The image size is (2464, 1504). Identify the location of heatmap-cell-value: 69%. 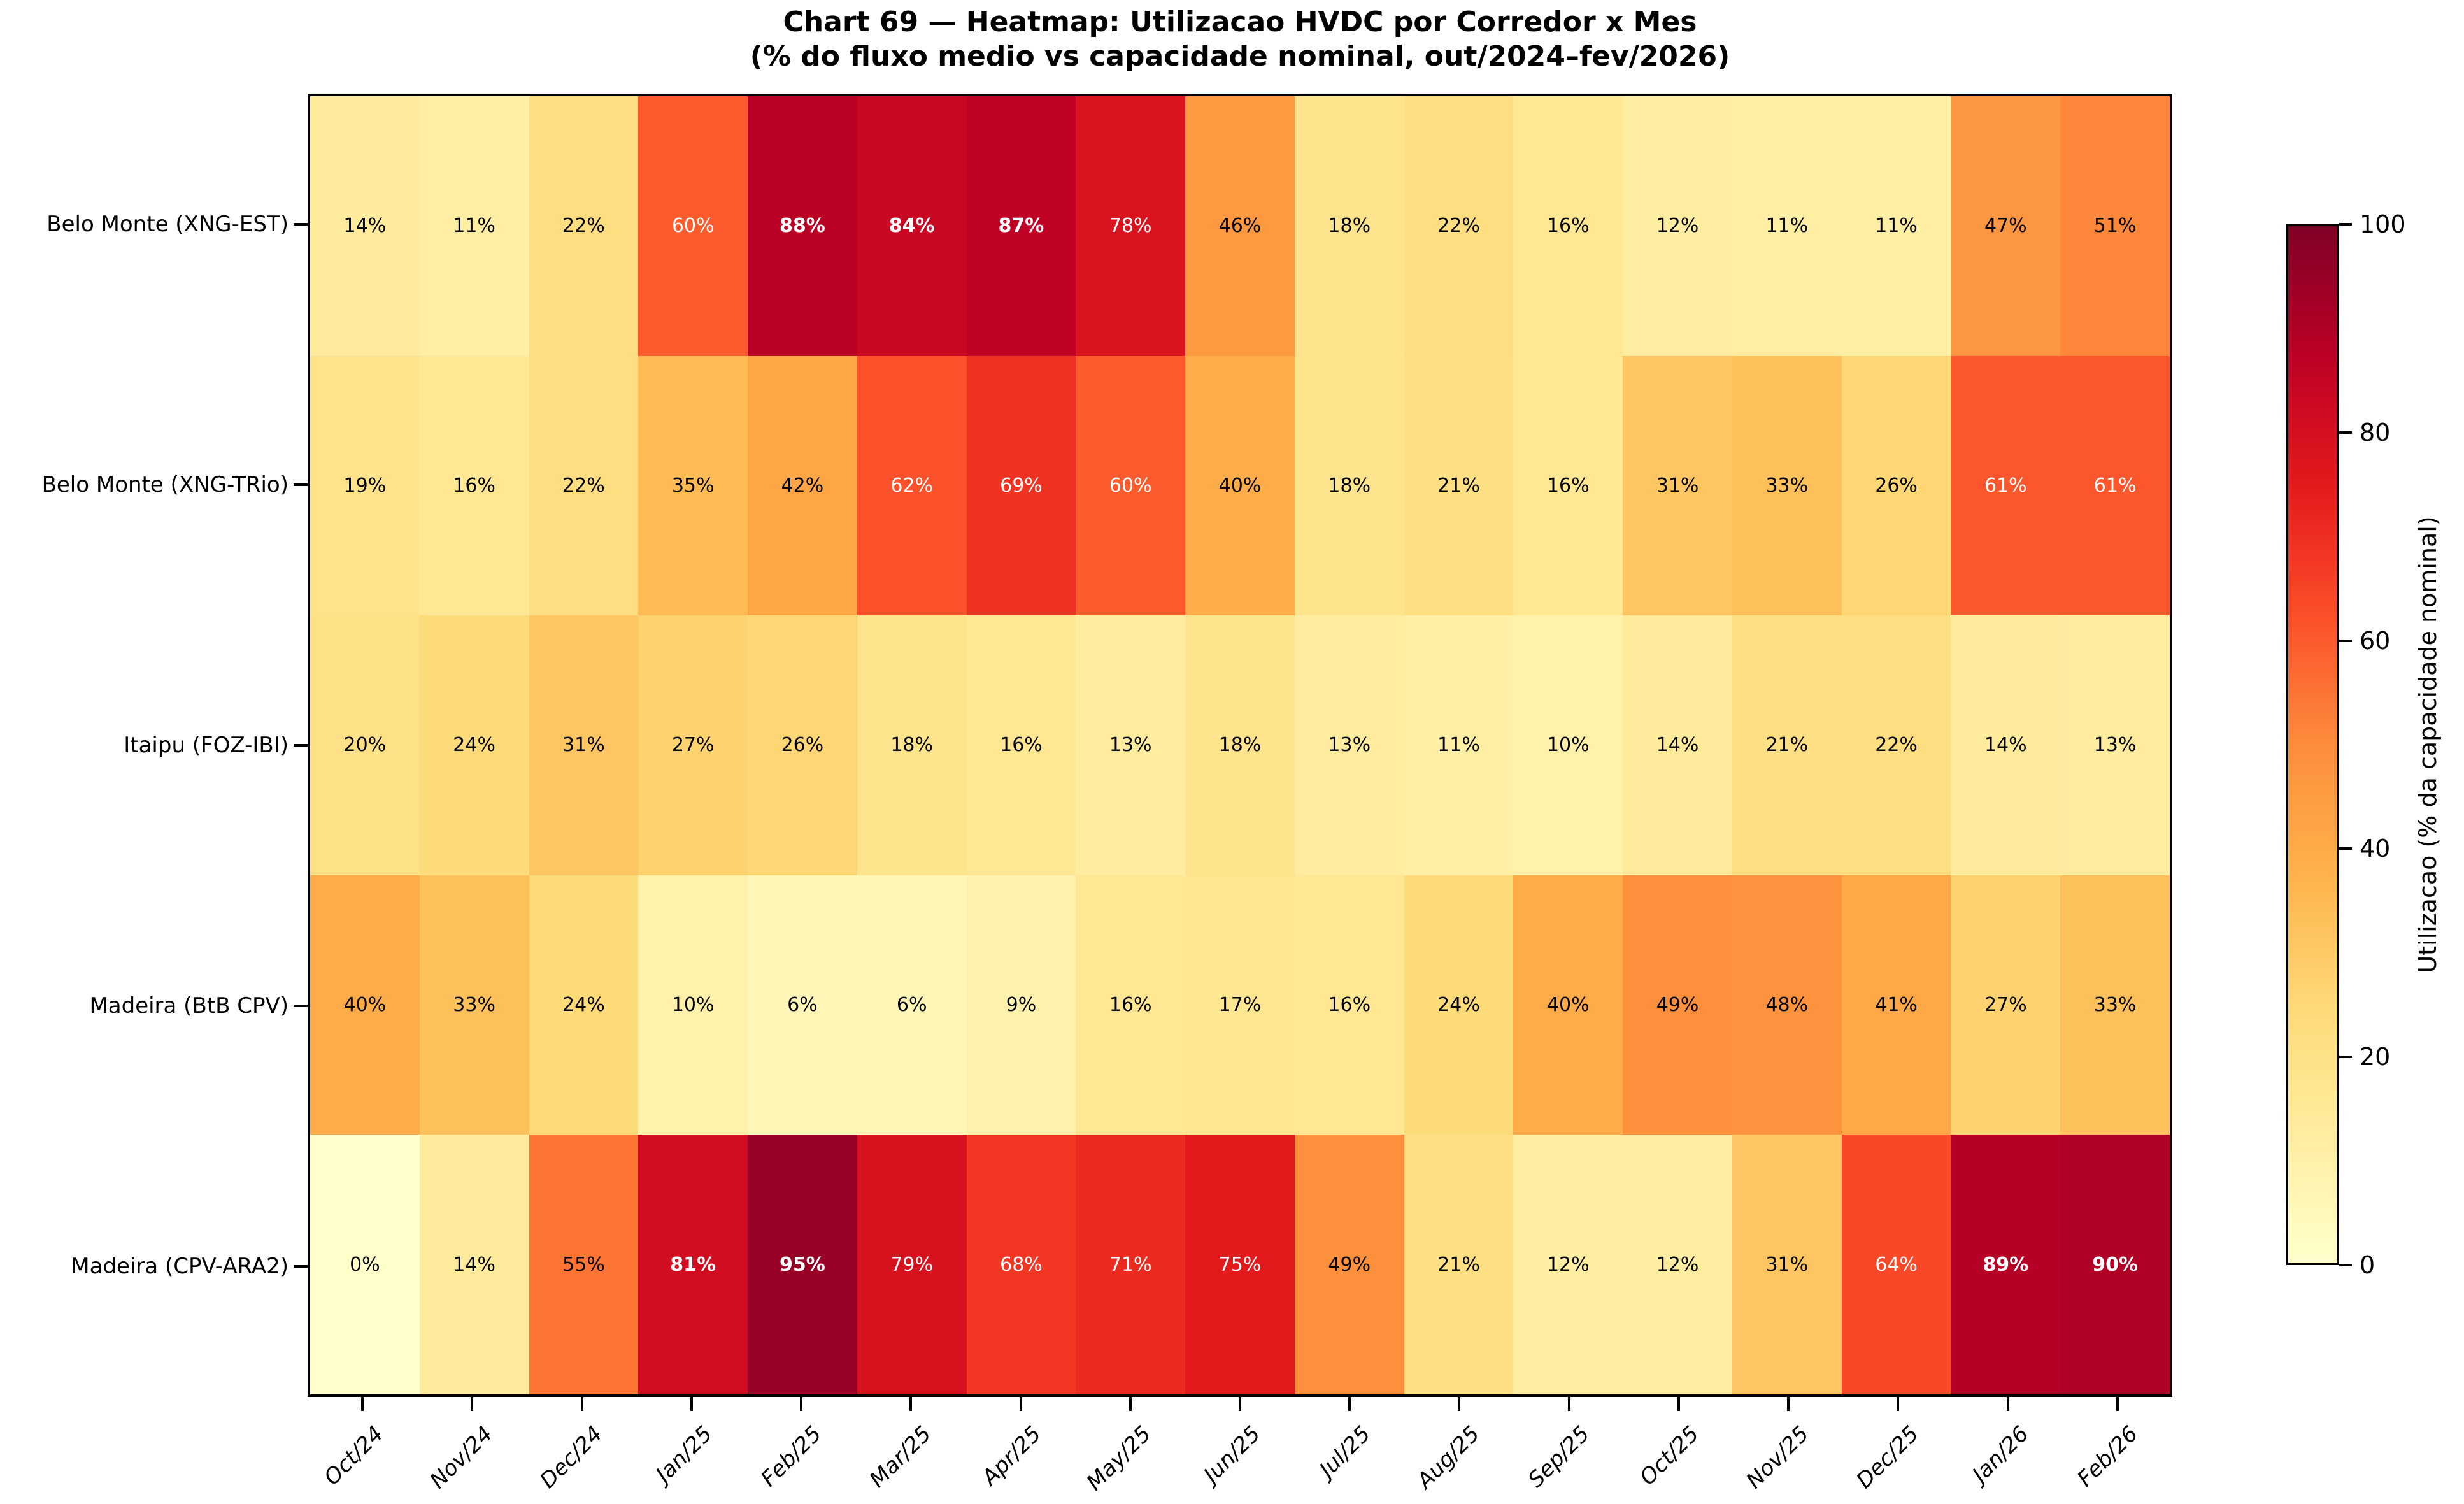
(1021, 485).